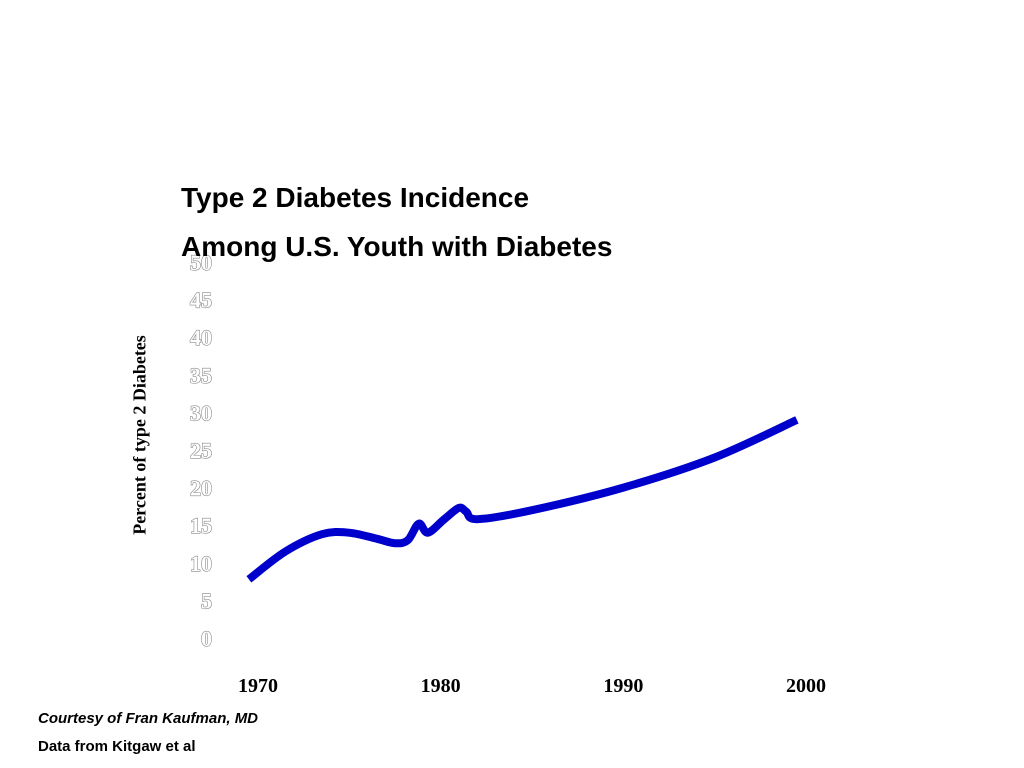  Describe the element at coordinates (623, 686) in the screenshot. I see `x-tick-label: 1990` at that location.